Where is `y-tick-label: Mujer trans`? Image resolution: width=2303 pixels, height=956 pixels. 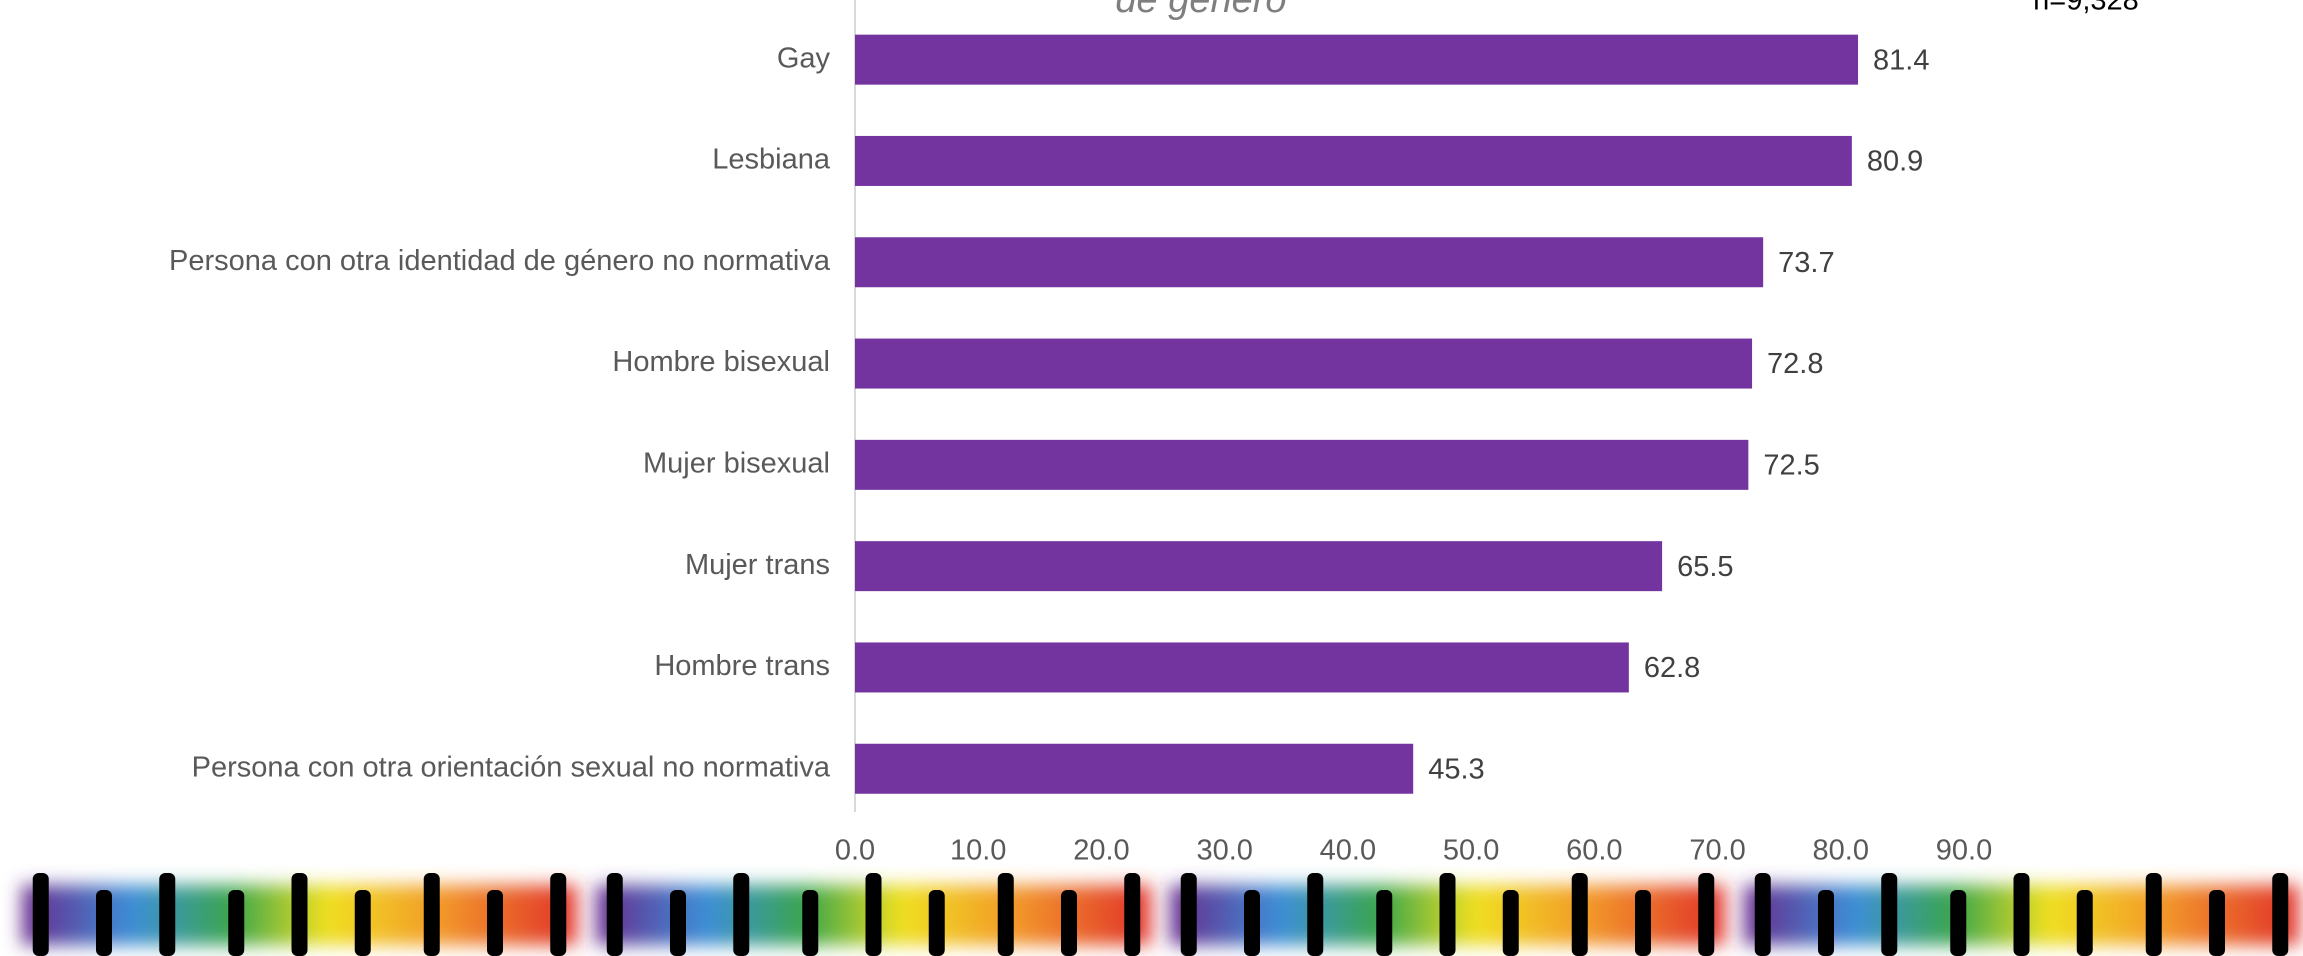 y-tick-label: Mujer trans is located at coordinates (757, 565).